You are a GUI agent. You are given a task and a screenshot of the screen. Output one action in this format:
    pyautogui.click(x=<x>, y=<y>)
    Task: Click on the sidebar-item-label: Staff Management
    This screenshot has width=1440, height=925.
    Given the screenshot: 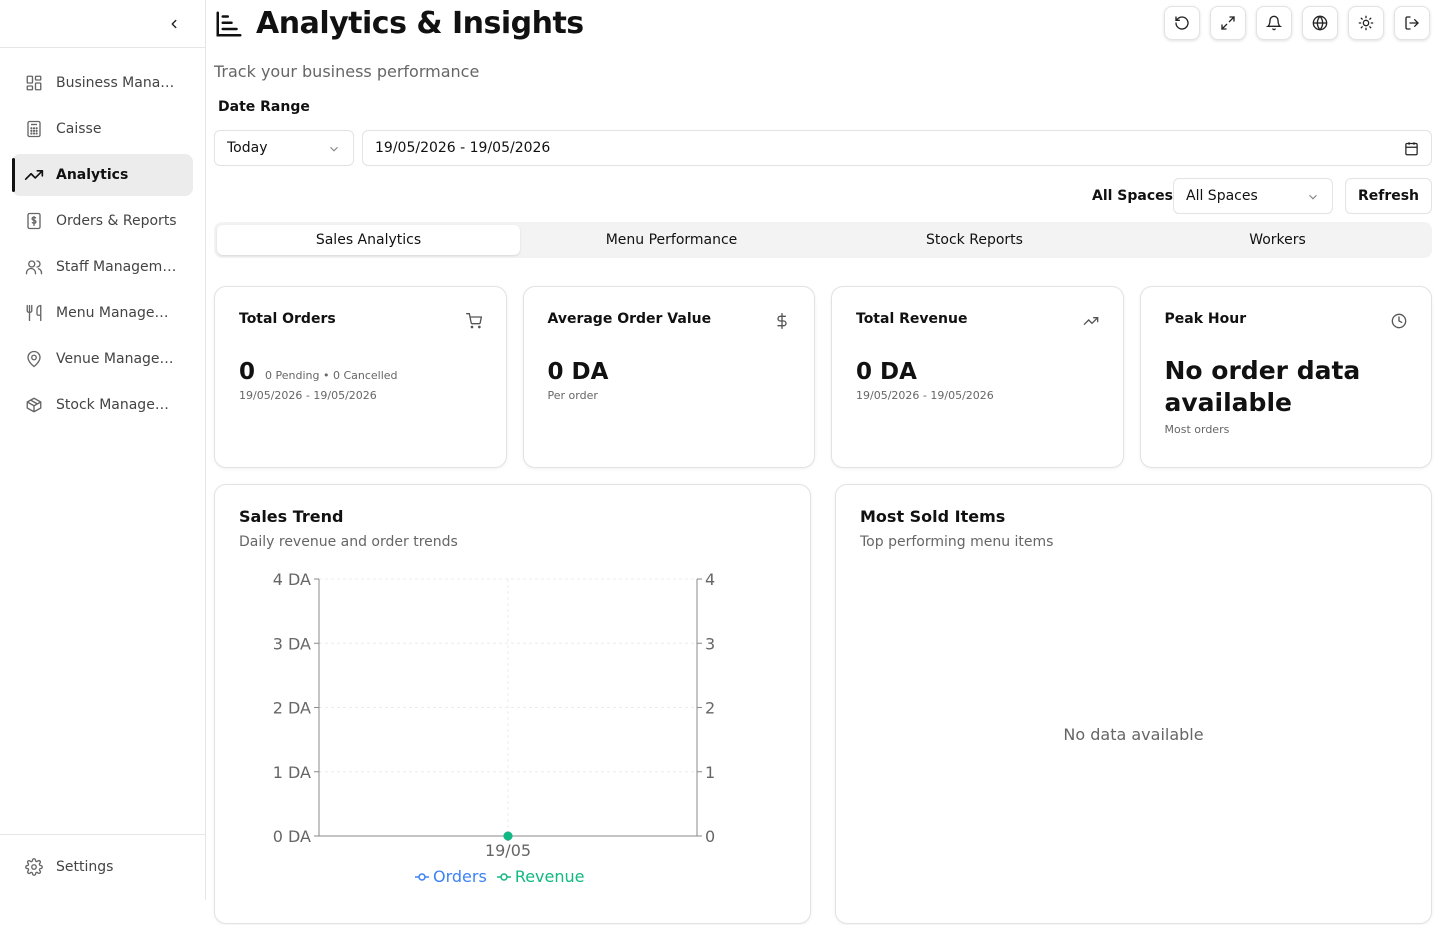 What is the action you would take?
    pyautogui.click(x=118, y=267)
    